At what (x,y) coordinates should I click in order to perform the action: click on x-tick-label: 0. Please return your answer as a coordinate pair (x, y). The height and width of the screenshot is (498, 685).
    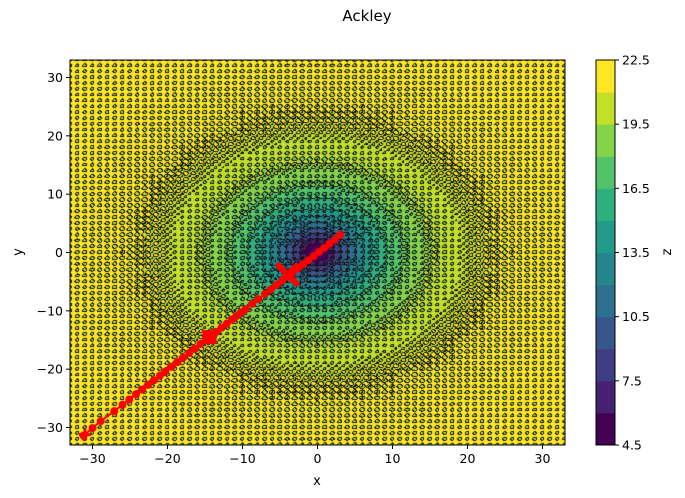
    Looking at the image, I should click on (318, 458).